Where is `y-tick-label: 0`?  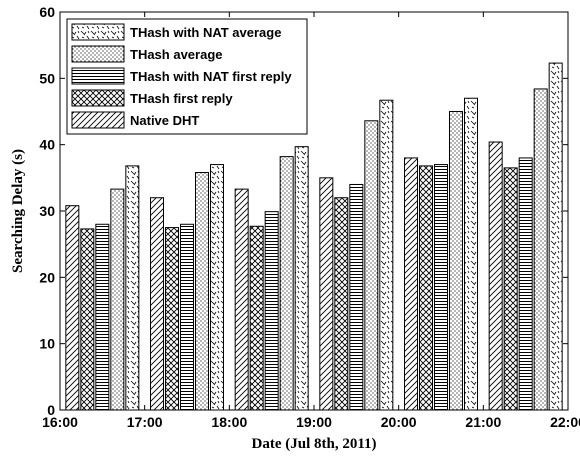
y-tick-label: 0 is located at coordinates (51, 410).